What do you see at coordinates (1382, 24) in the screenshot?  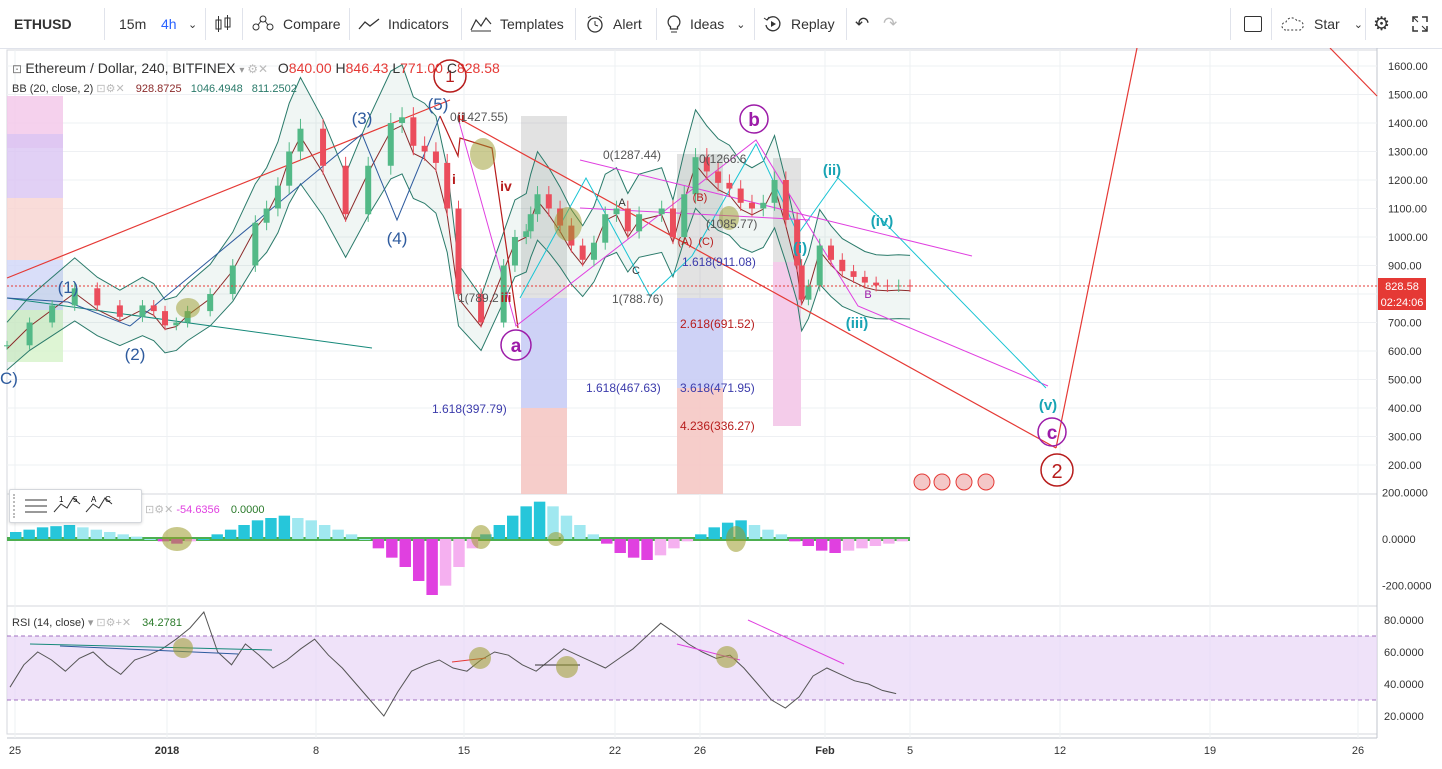 I see `gear-icon: ⚙` at bounding box center [1382, 24].